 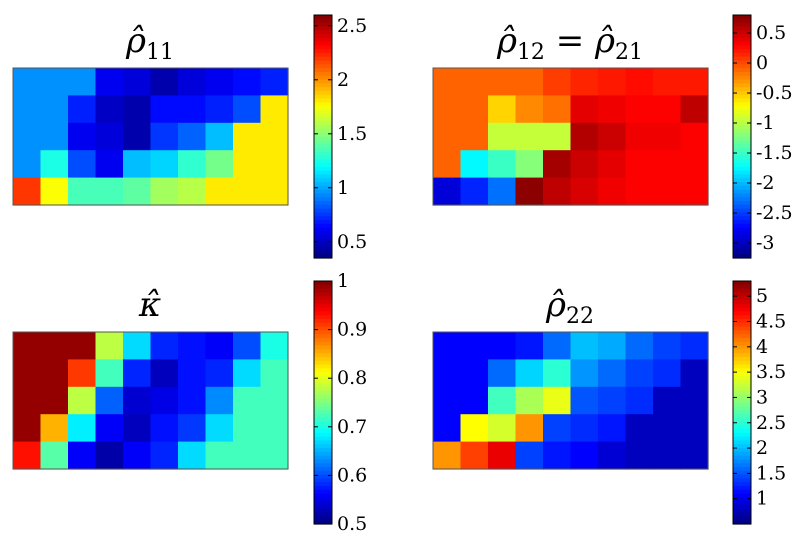 I want to click on colorbar-tick-label: 4.5, so click(x=771, y=322).